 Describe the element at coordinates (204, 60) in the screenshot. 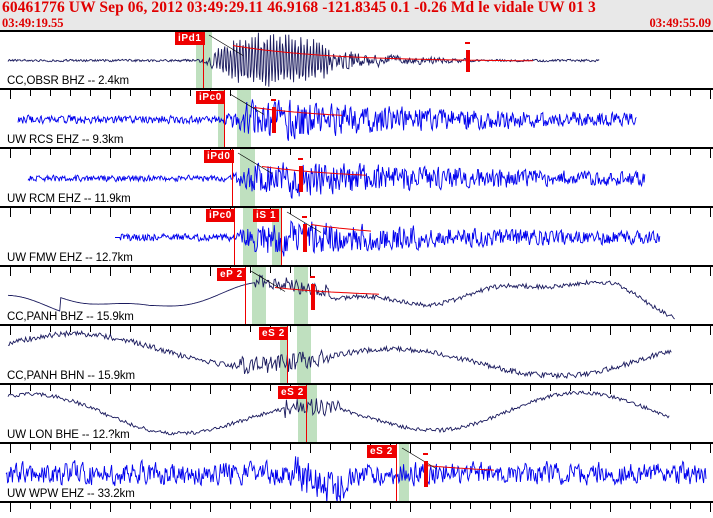

I see `pick-line-ipd1` at that location.